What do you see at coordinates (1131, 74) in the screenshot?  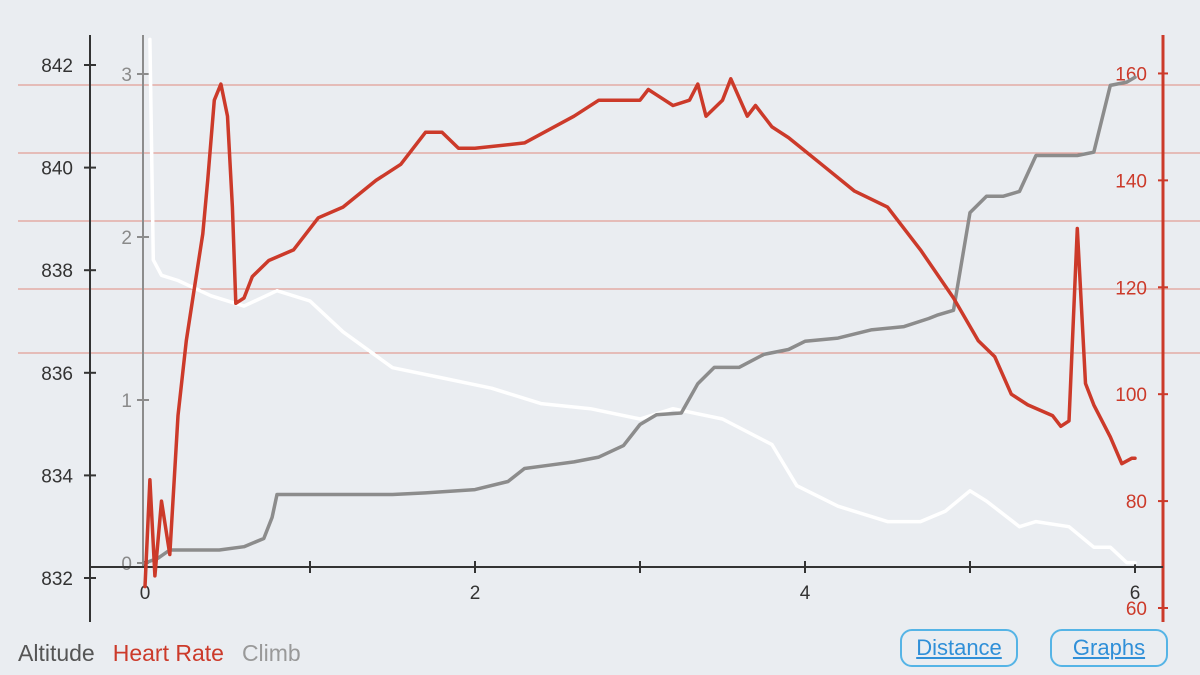 I see `heart-rate-tick-label: 160` at bounding box center [1131, 74].